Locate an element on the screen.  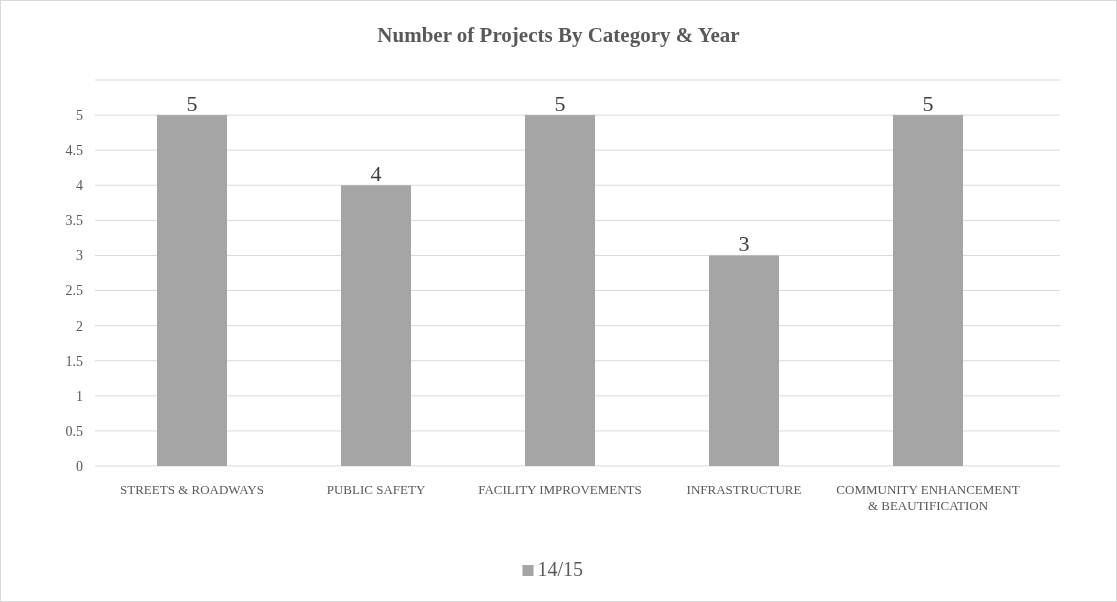
y-tick-label: 1.5 is located at coordinates (74, 361).